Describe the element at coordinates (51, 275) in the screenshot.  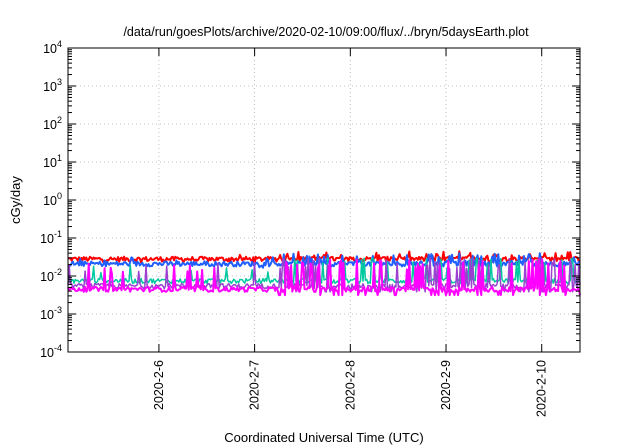
I see `y-tick-label: 10⁻²` at that location.